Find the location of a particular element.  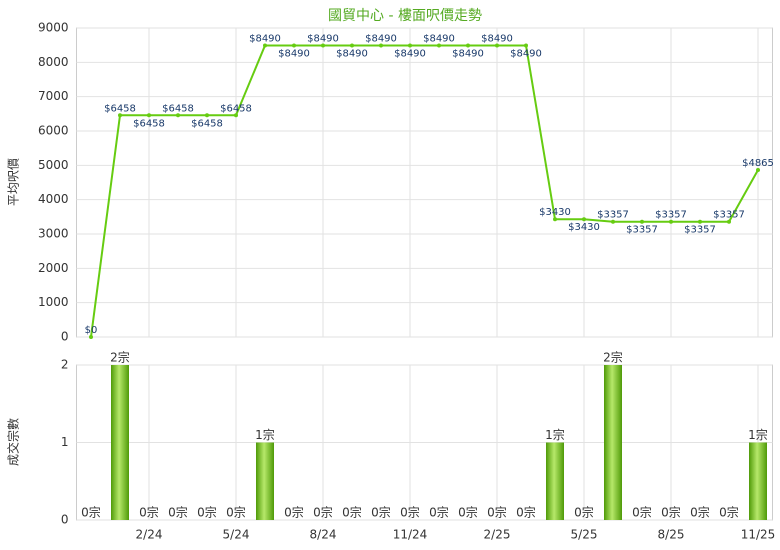

value-label: $0 is located at coordinates (91, 330).